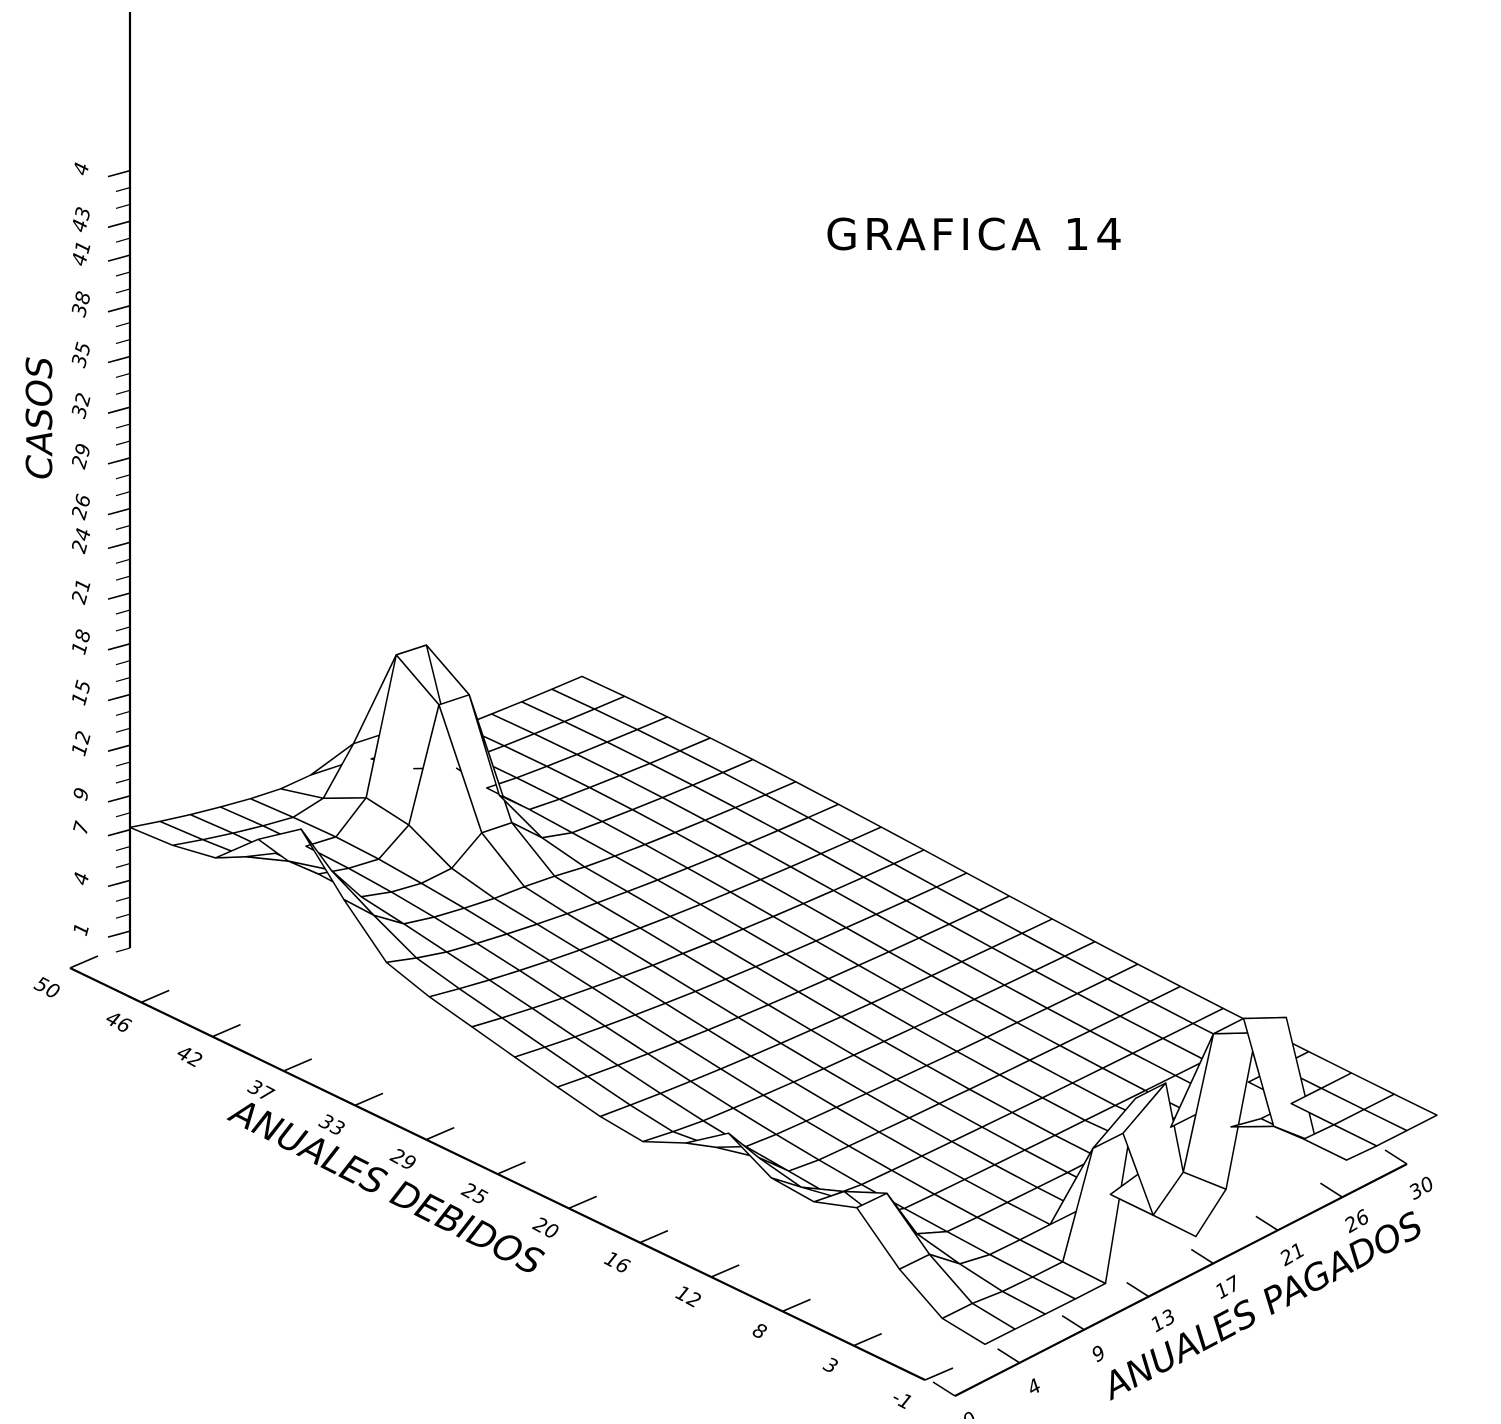 Image resolution: width=1501 pixels, height=1424 pixels. I want to click on z-tick-label: 12, so click(81, 743).